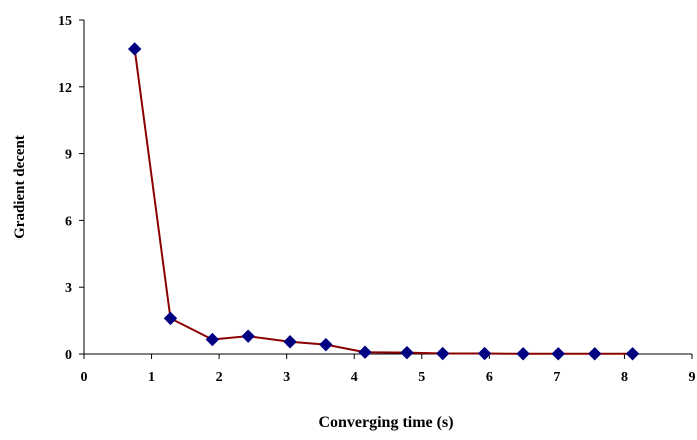  I want to click on y-tick-label: 12, so click(65, 88).